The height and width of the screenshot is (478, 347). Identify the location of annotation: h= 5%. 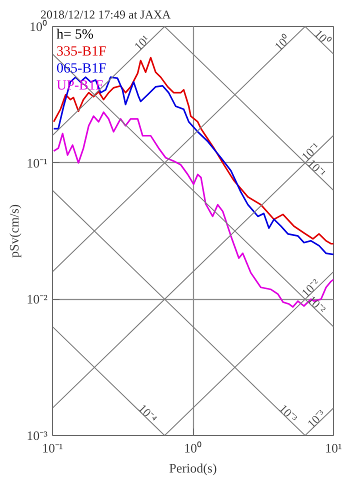
(75, 35).